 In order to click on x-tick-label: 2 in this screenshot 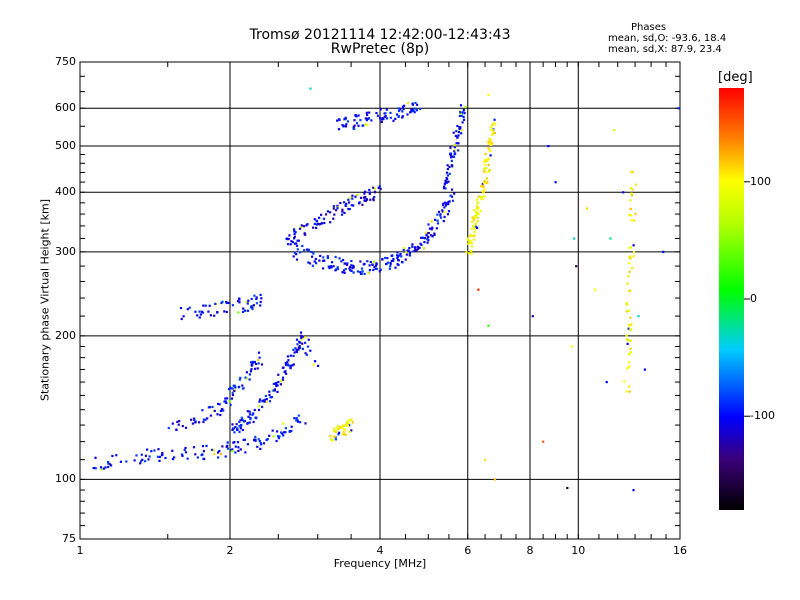, I will do `click(230, 550)`.